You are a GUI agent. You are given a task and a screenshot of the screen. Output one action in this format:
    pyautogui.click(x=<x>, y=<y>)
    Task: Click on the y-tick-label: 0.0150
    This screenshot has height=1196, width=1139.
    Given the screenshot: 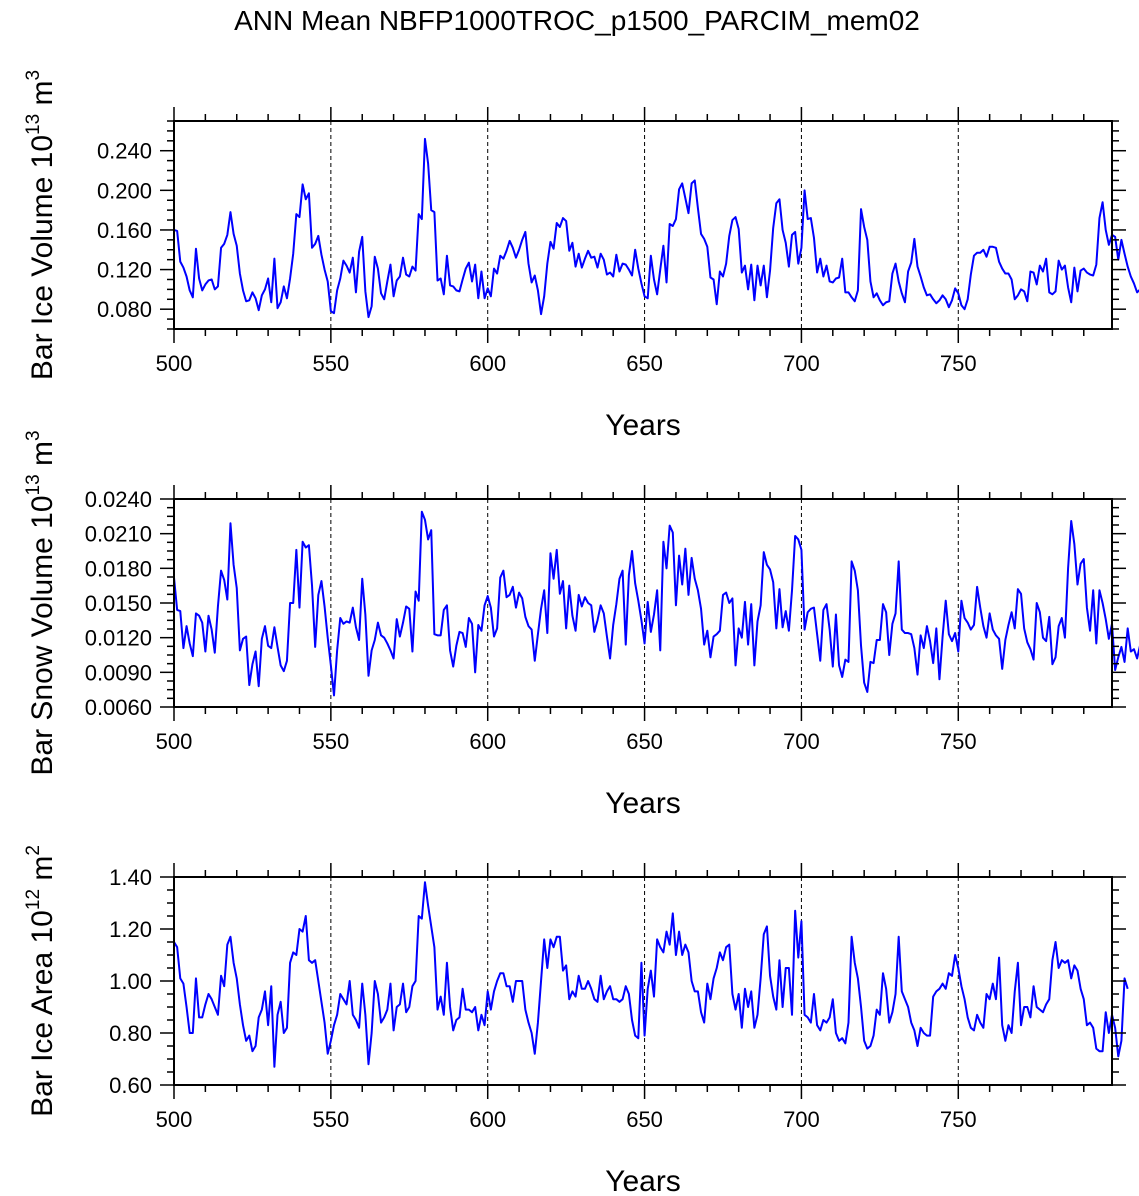 What is the action you would take?
    pyautogui.click(x=118, y=603)
    